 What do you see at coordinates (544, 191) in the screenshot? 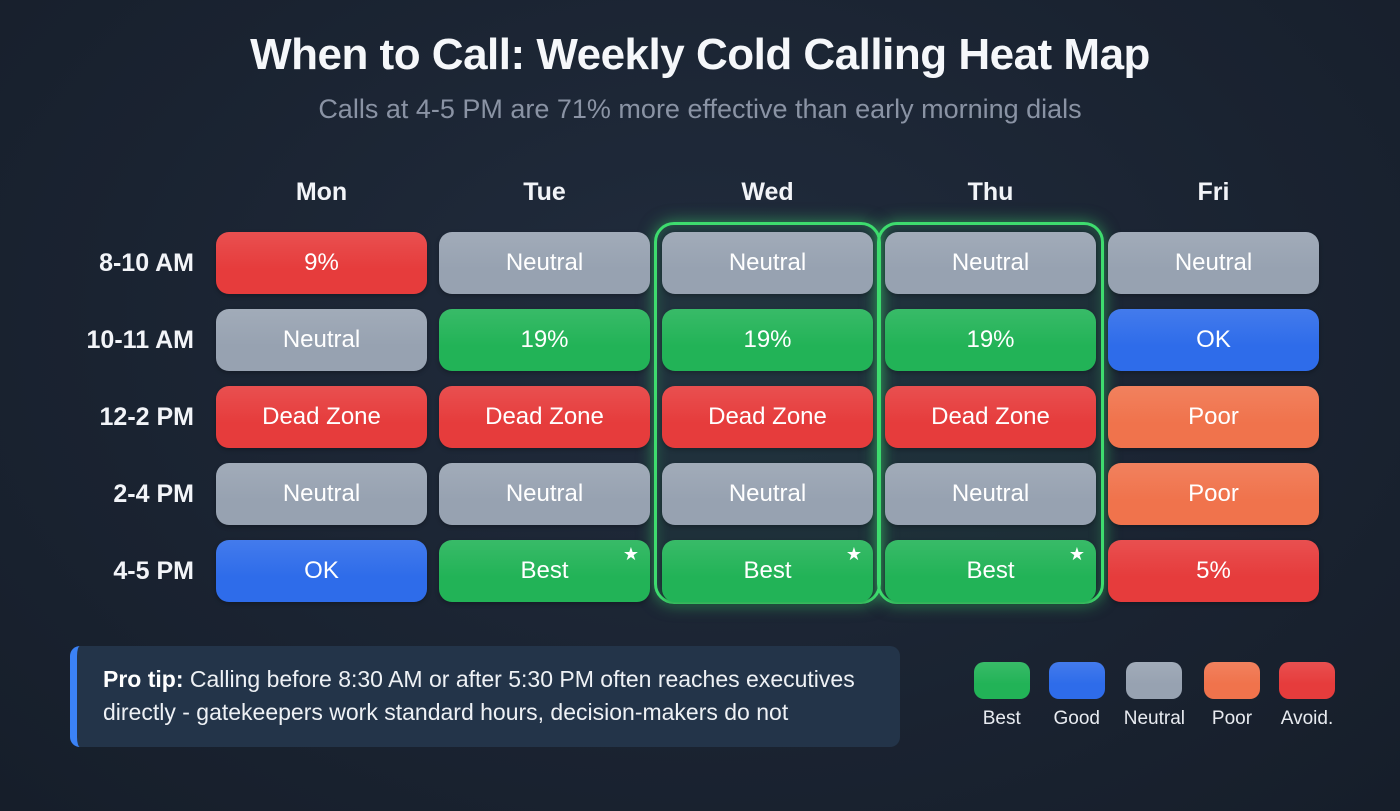
I see `column-header-tue: Tue` at bounding box center [544, 191].